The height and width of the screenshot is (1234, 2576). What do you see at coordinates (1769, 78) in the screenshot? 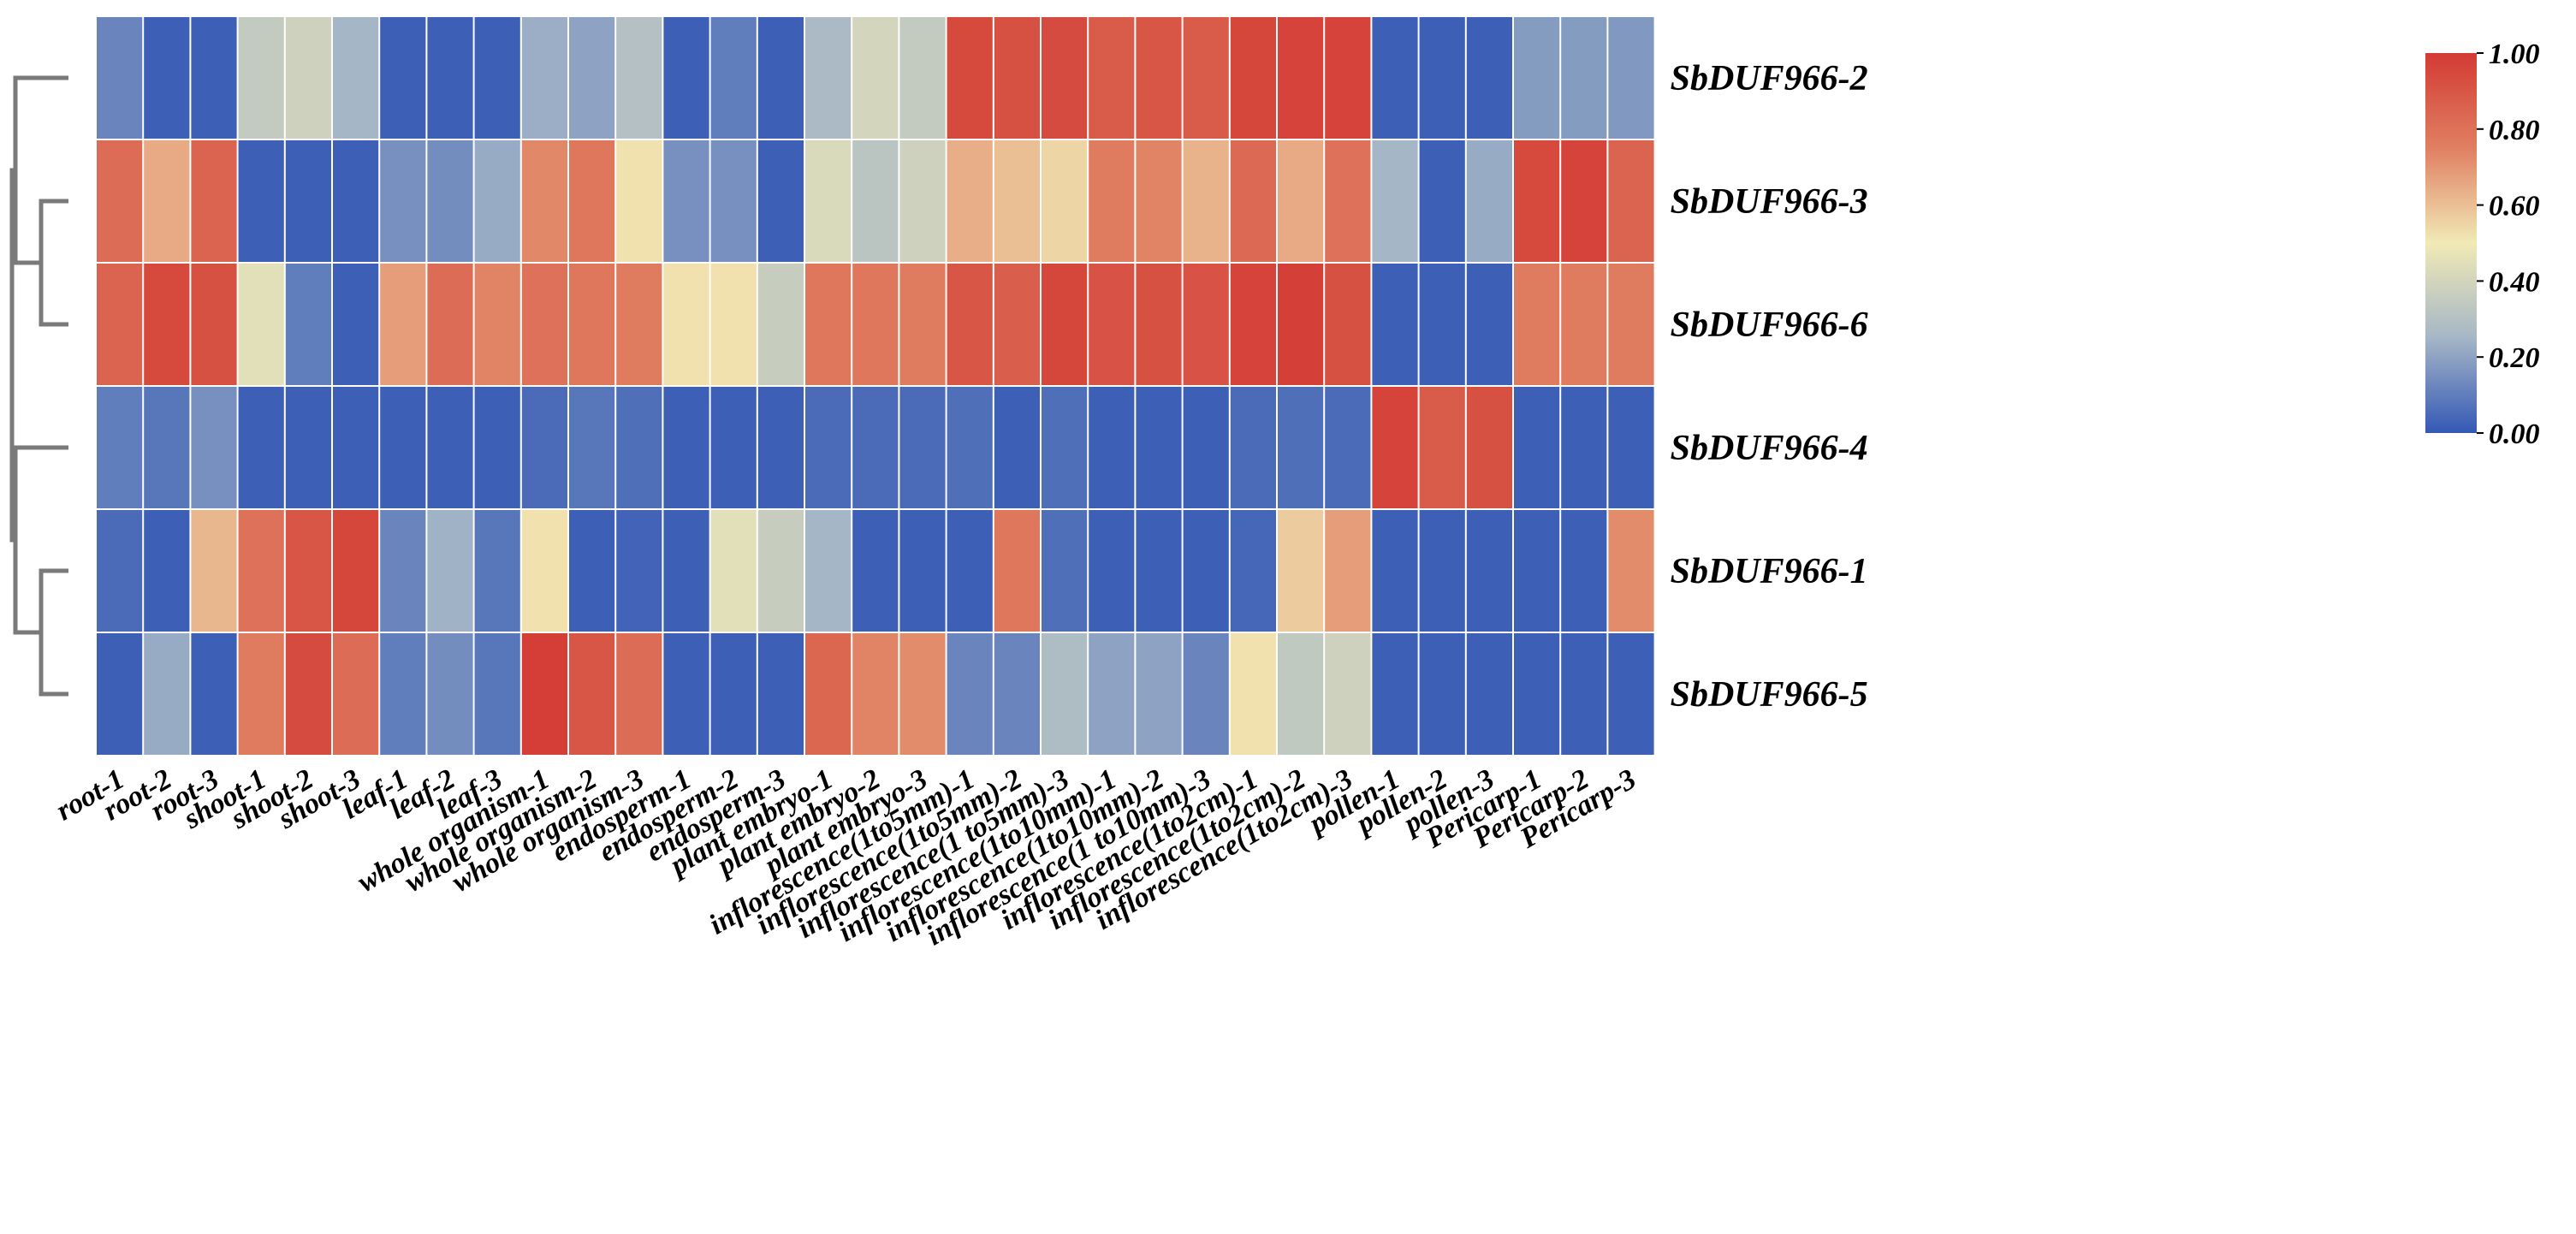
I see `row-label: SbDUF966-2` at bounding box center [1769, 78].